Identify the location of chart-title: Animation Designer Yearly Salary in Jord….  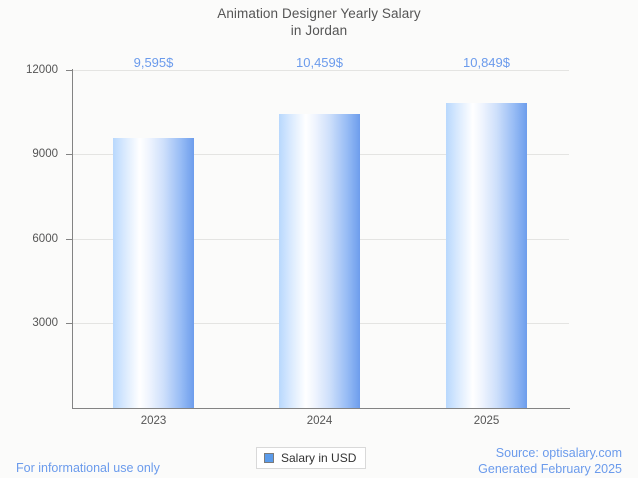
(319, 22).